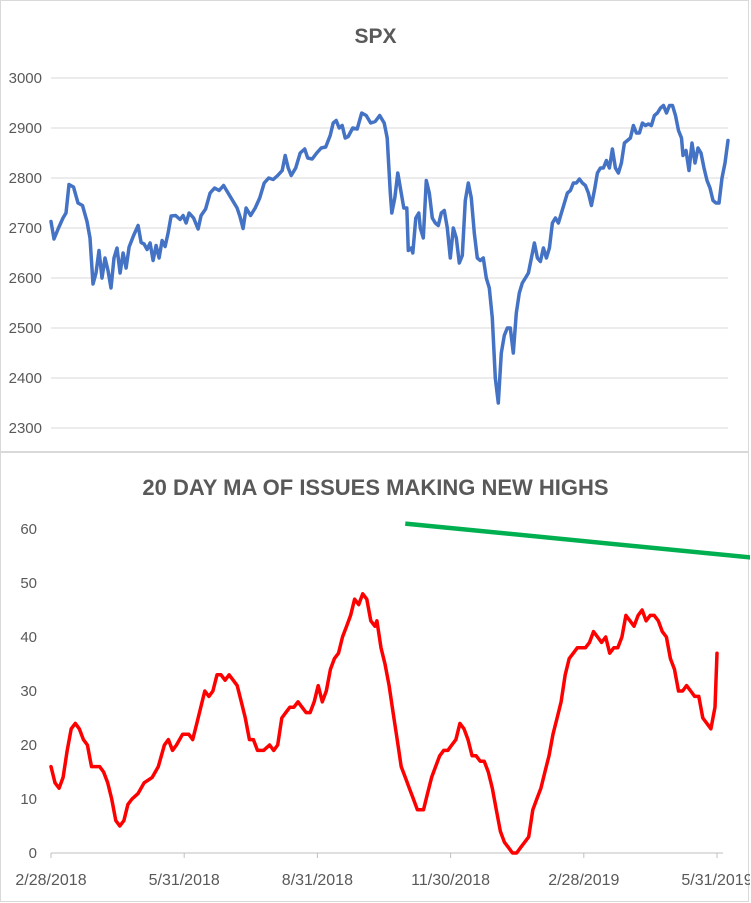 The height and width of the screenshot is (903, 751). I want to click on new-highs-y-tick-label: 60, so click(28, 529).